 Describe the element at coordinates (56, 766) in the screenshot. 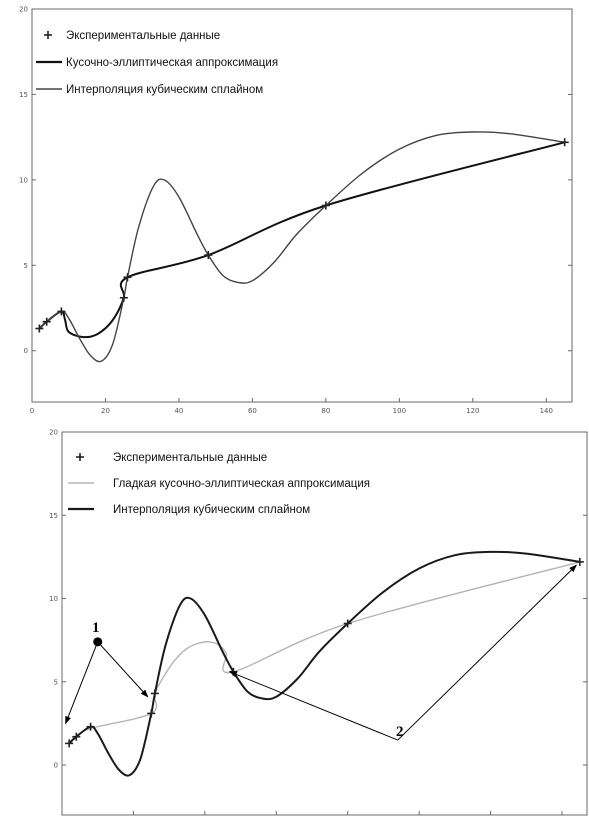

I see `bottom-ytick-label-4: 0` at that location.